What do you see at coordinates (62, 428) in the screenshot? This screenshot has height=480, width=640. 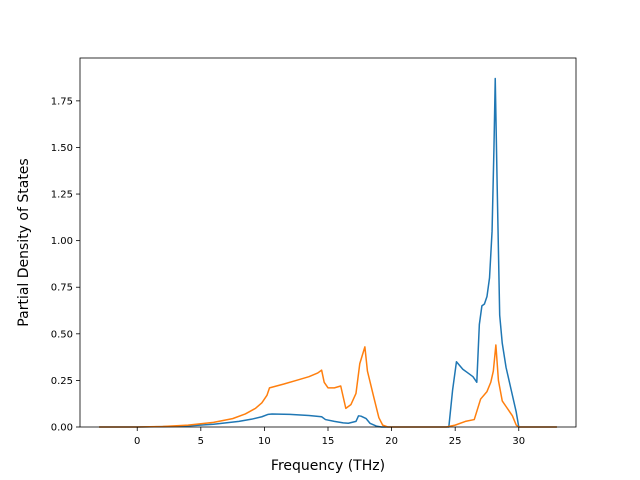 I see `y-tick-label: 0.00` at bounding box center [62, 428].